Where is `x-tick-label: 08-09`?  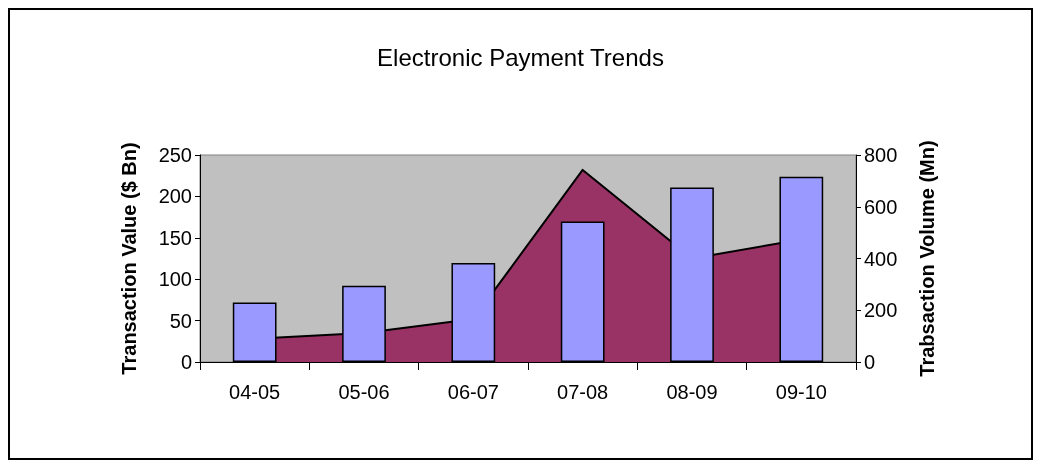 x-tick-label: 08-09 is located at coordinates (692, 392).